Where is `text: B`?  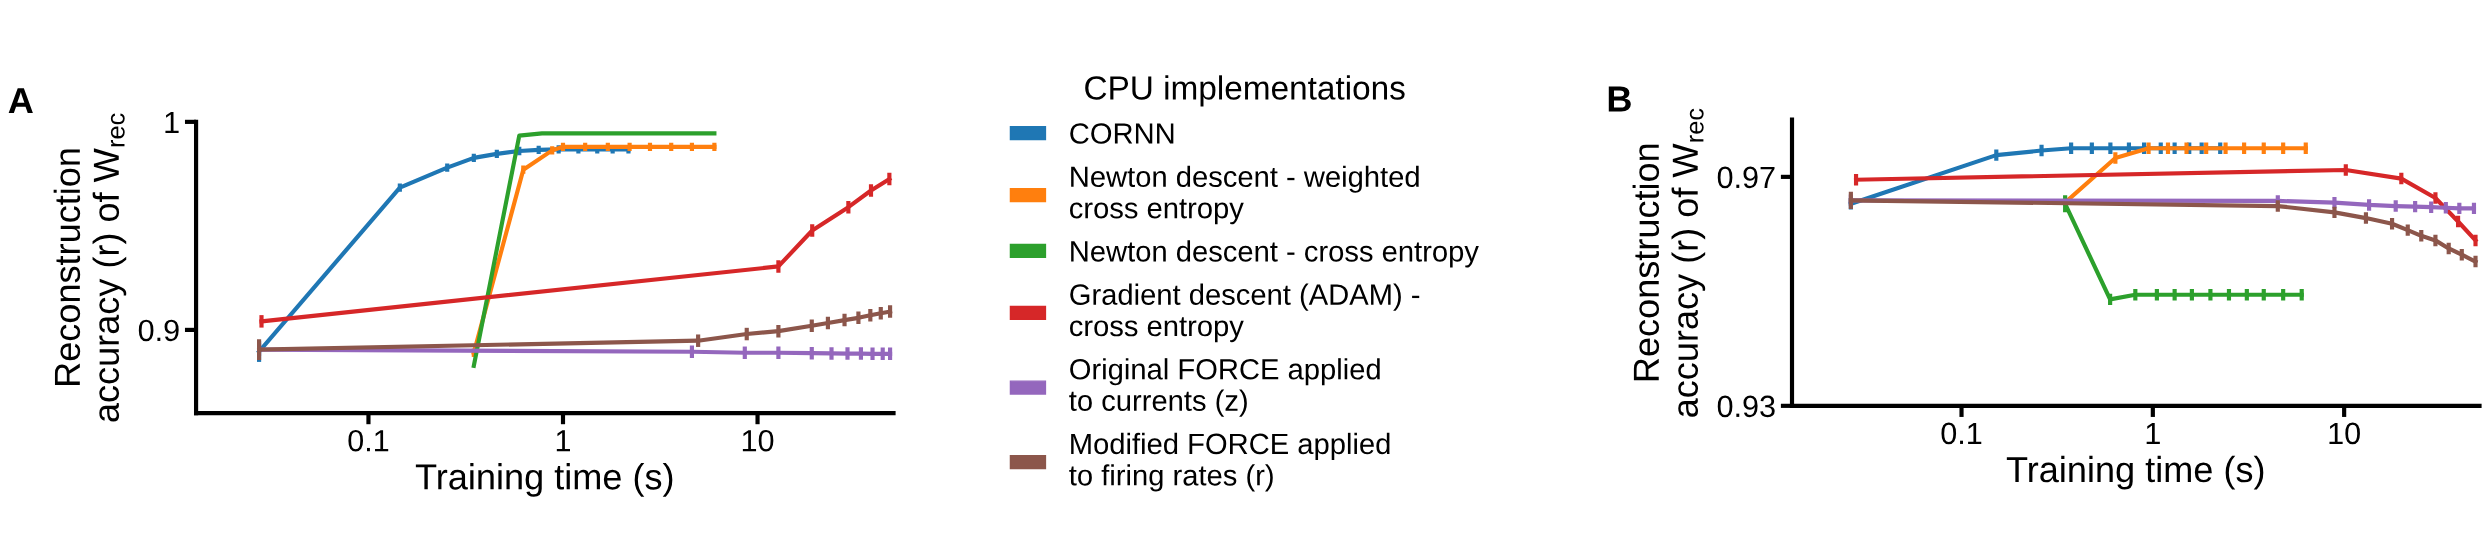
text: B is located at coordinates (1619, 99).